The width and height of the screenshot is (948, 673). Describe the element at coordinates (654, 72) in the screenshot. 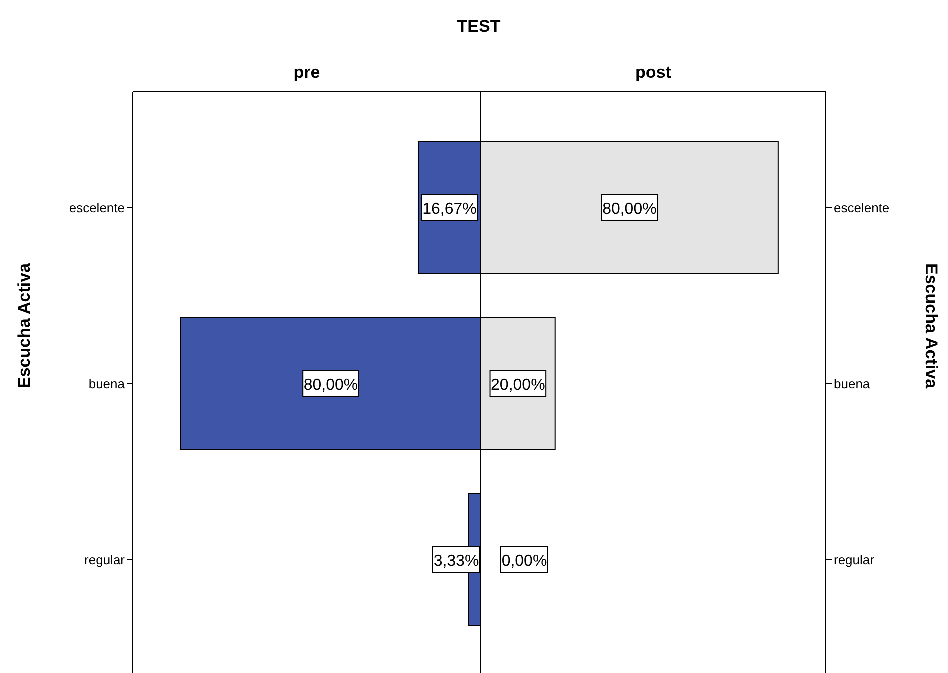

I see `chart-subtitle: post` at that location.